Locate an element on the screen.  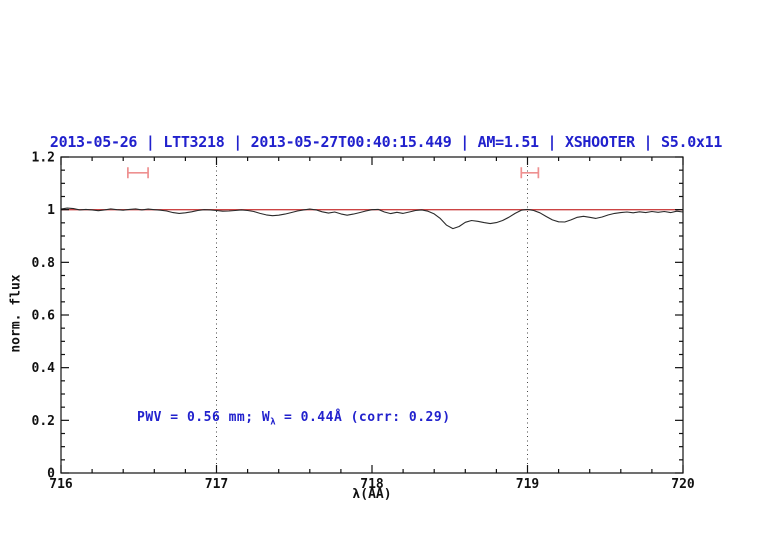
y-tick-label: 1 is located at coordinates (51, 210).